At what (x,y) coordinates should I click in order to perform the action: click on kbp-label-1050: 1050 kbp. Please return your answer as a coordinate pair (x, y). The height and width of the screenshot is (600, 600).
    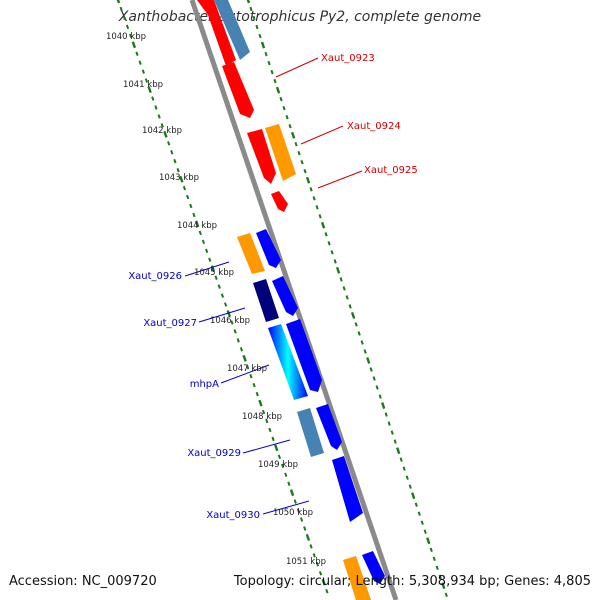
    Looking at the image, I should click on (293, 513).